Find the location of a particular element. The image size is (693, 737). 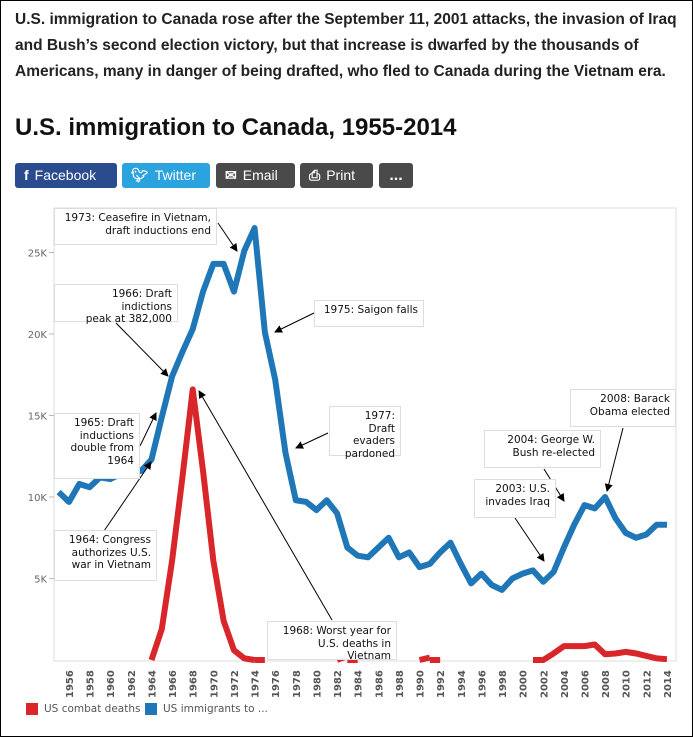

annotation-box: 1977: Draft evaders pardoned is located at coordinates (365, 433).